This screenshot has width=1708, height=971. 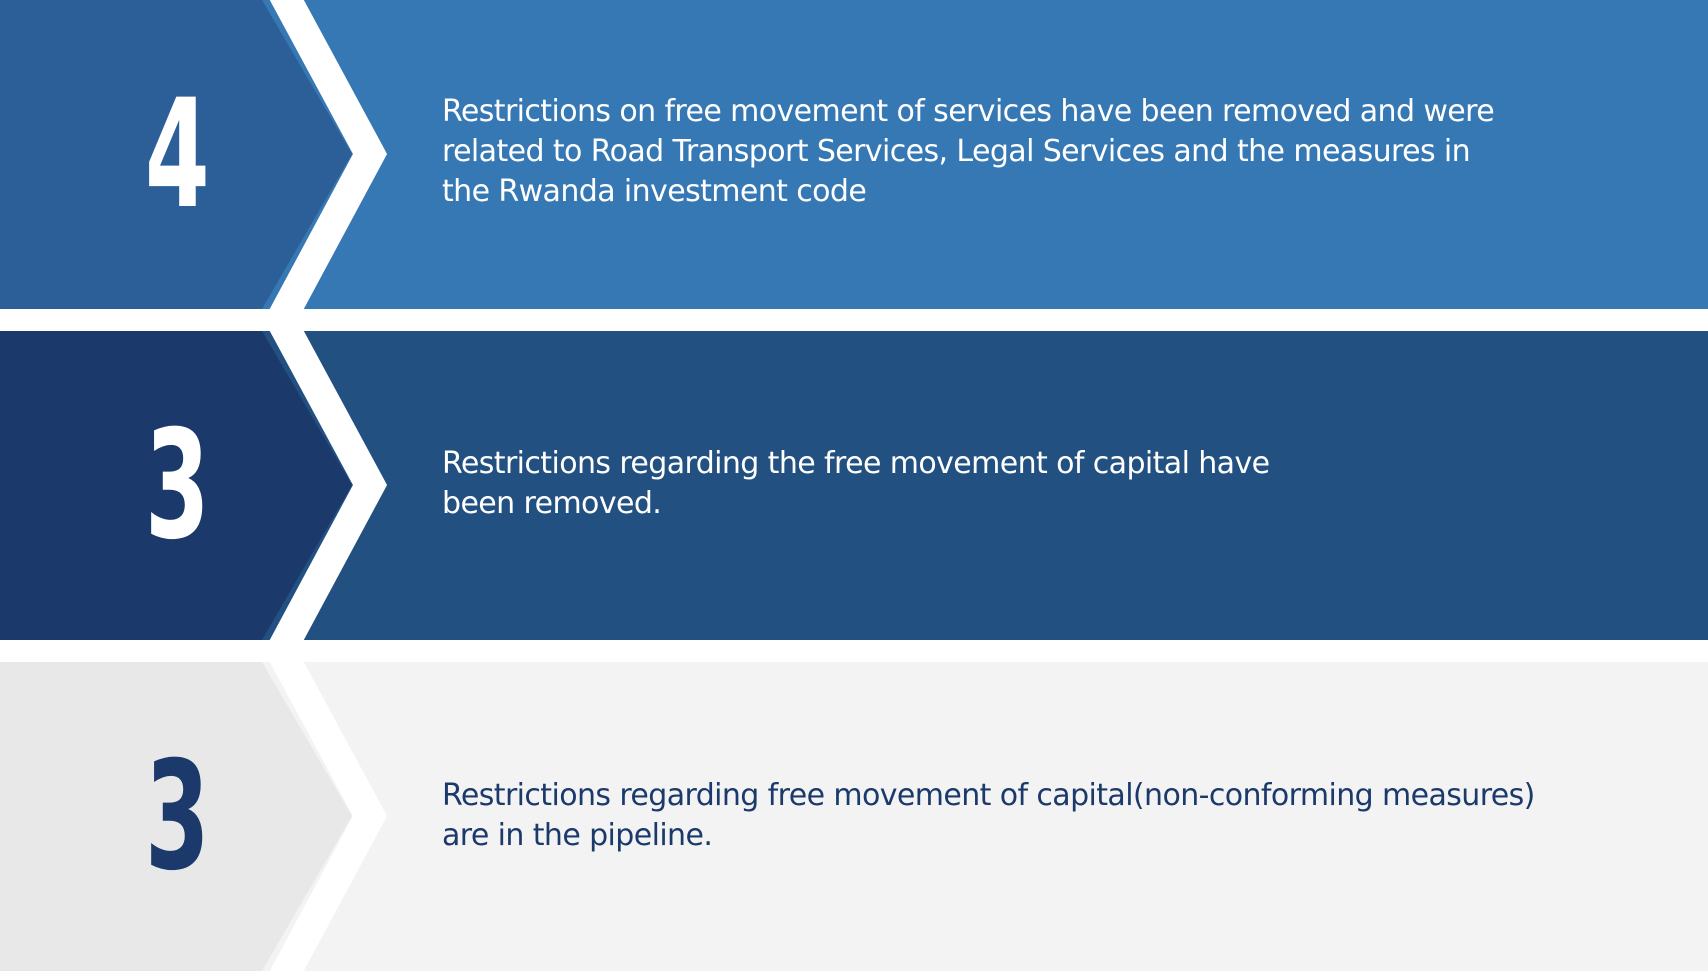 What do you see at coordinates (577, 835) in the screenshot?
I see `description-line: are in the pipeline.` at bounding box center [577, 835].